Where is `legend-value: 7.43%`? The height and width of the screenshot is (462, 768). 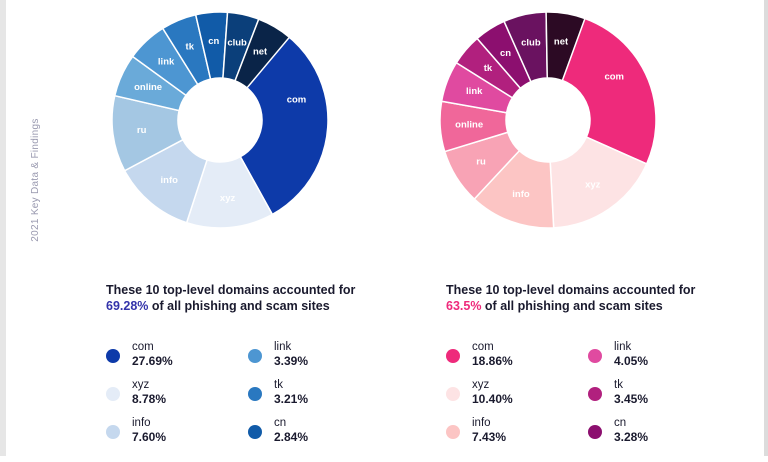
legend-value: 7.43% is located at coordinates (489, 437).